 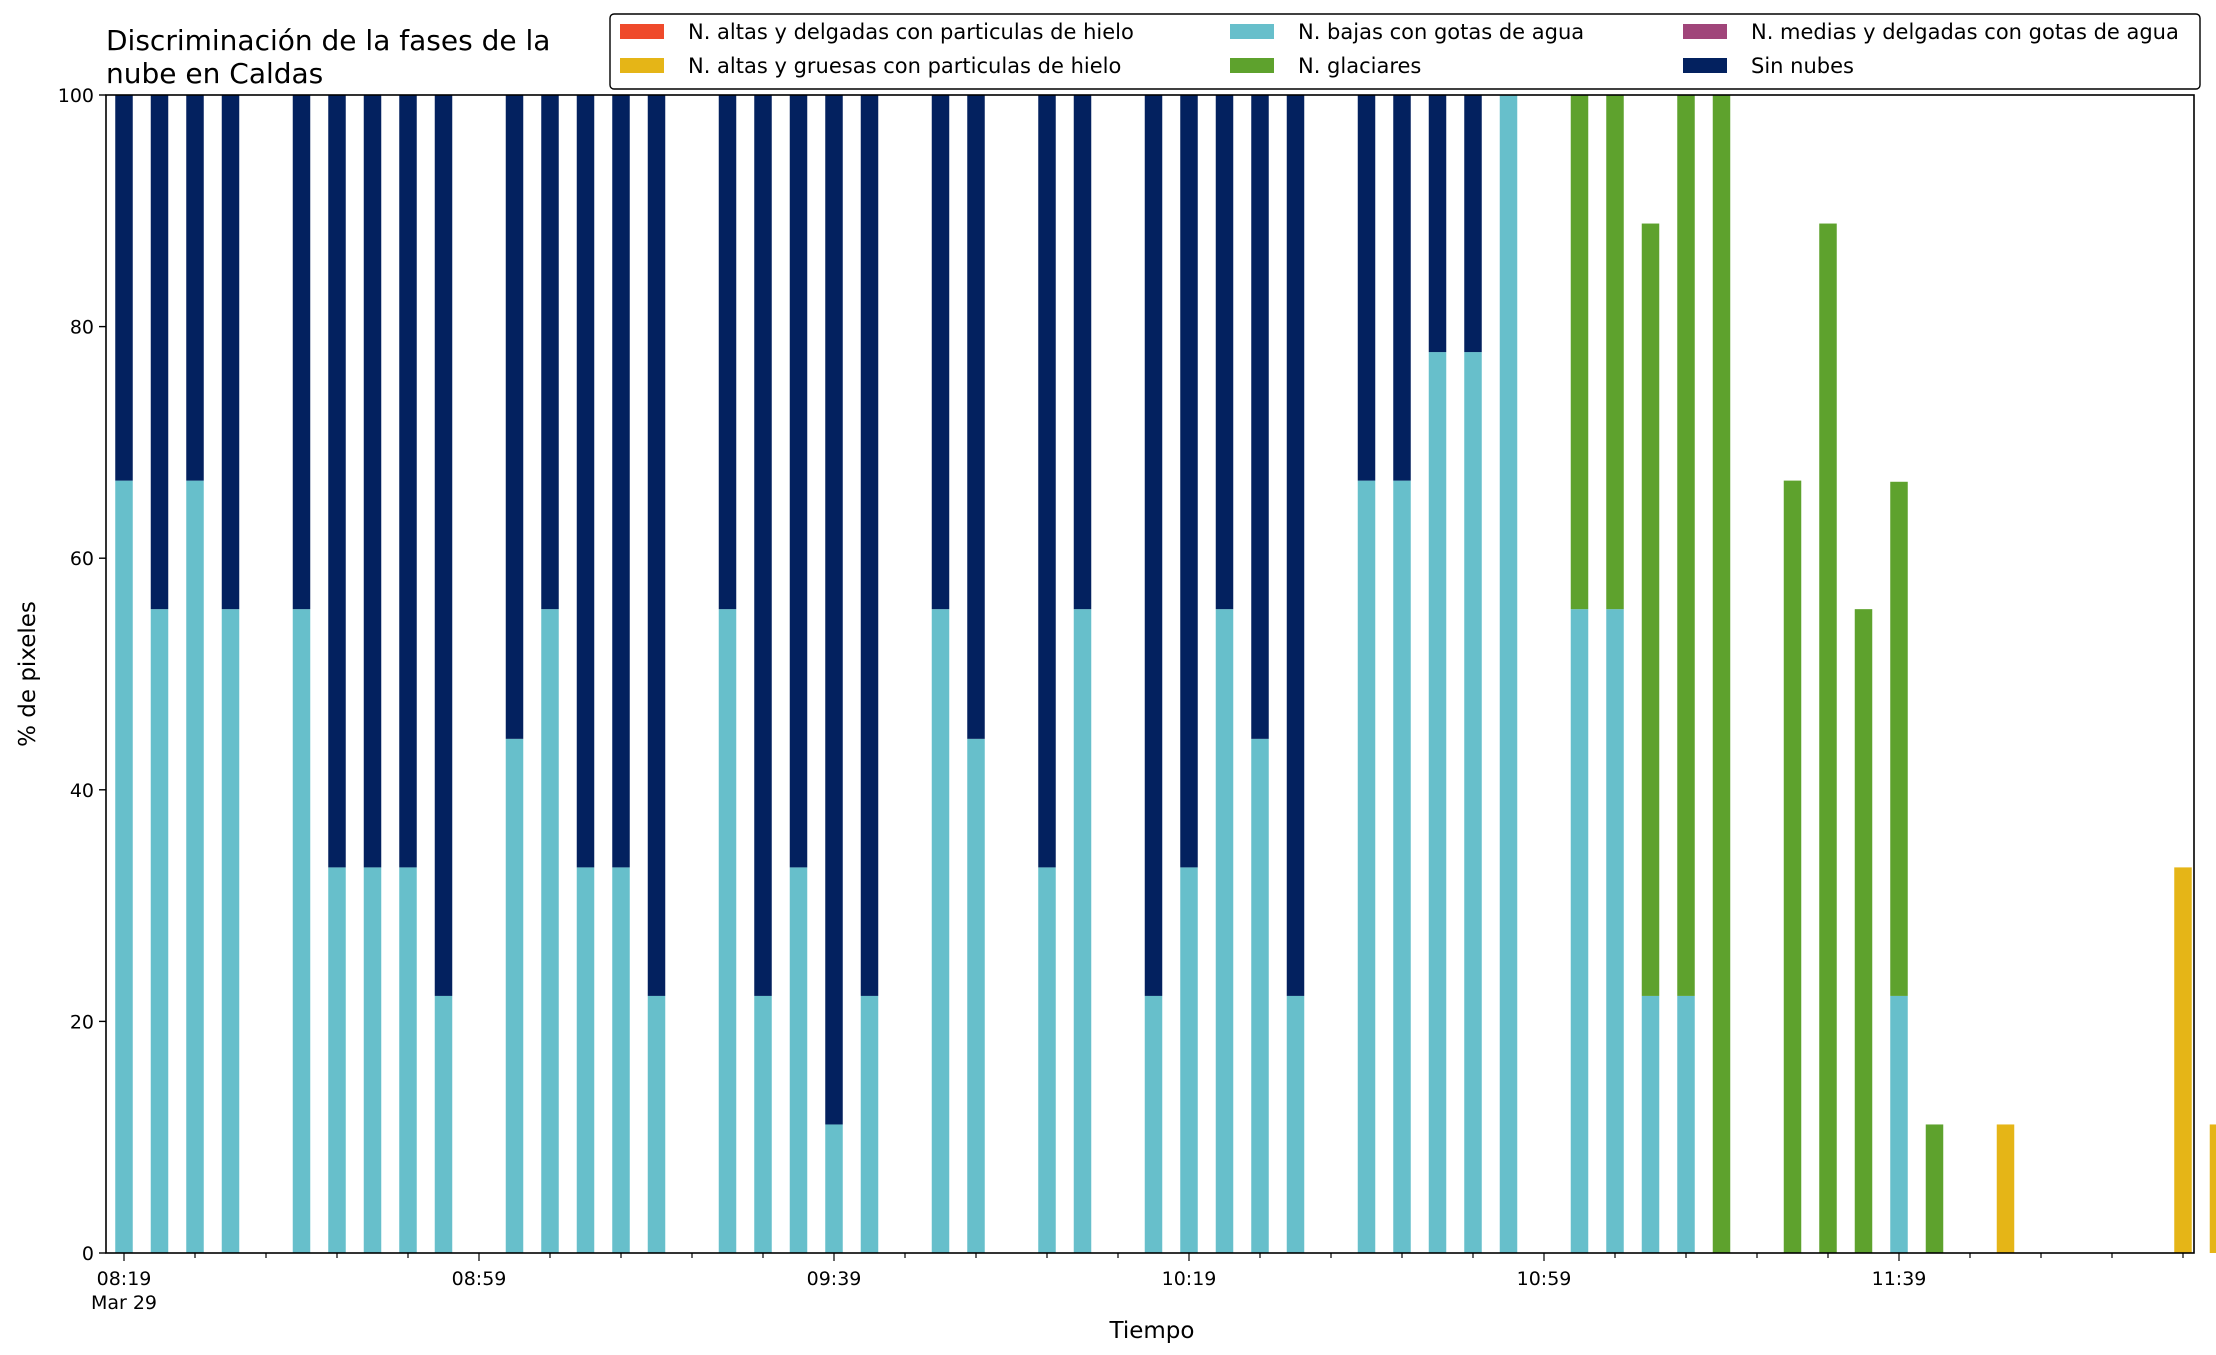 What do you see at coordinates (124, 1303) in the screenshot?
I see `x-tick-sublabel: Mar 29` at bounding box center [124, 1303].